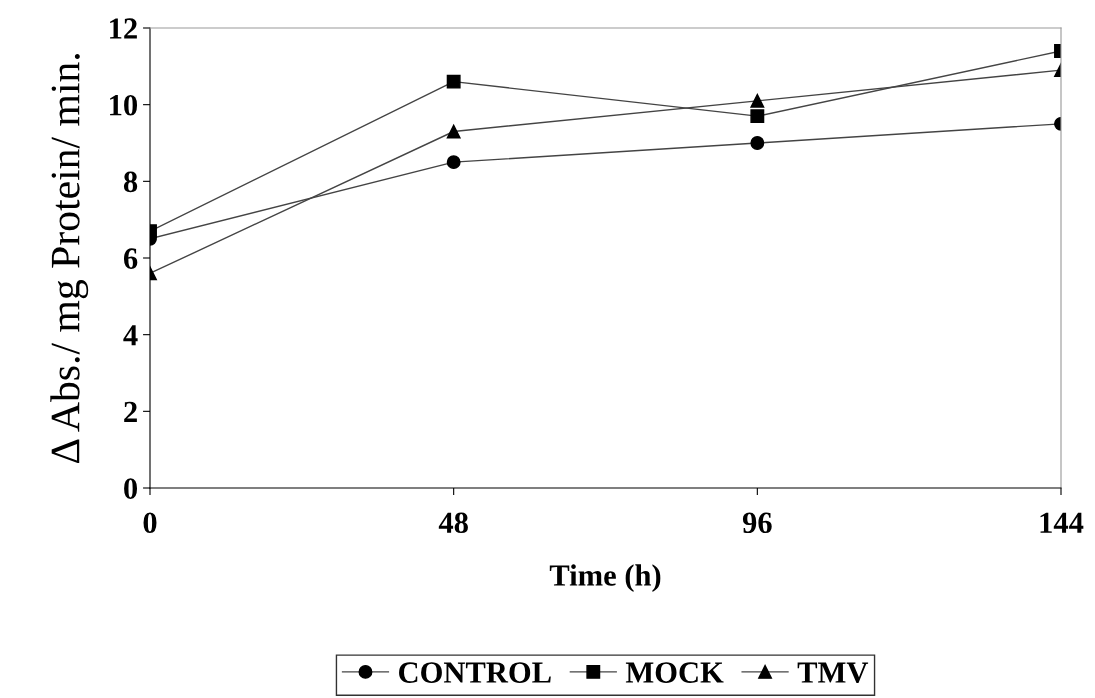  I want to click on x-axis-title: Time (h), so click(605, 578).